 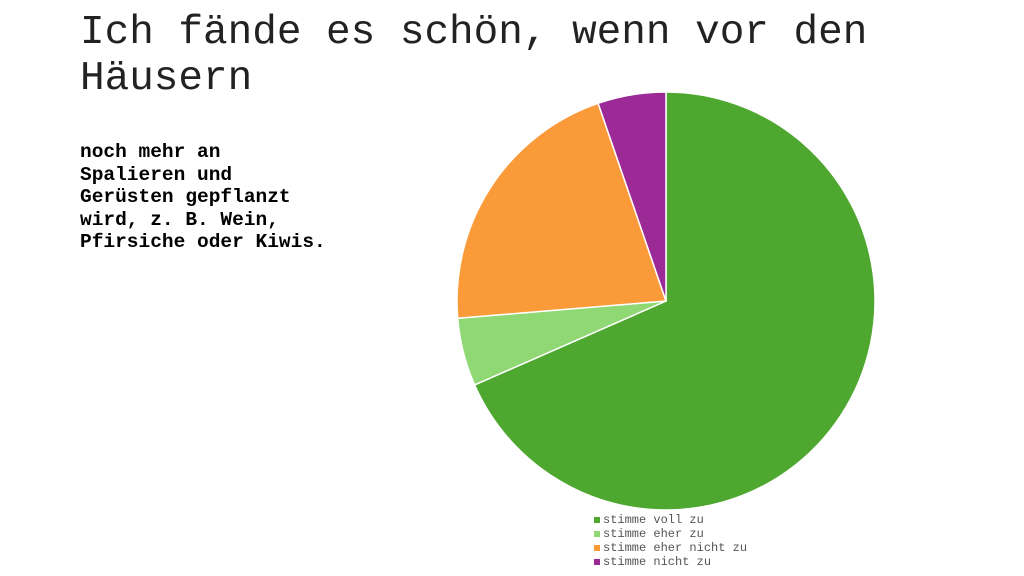 What do you see at coordinates (675, 548) in the screenshot?
I see `legend-label: stimme eher nicht zu` at bounding box center [675, 548].